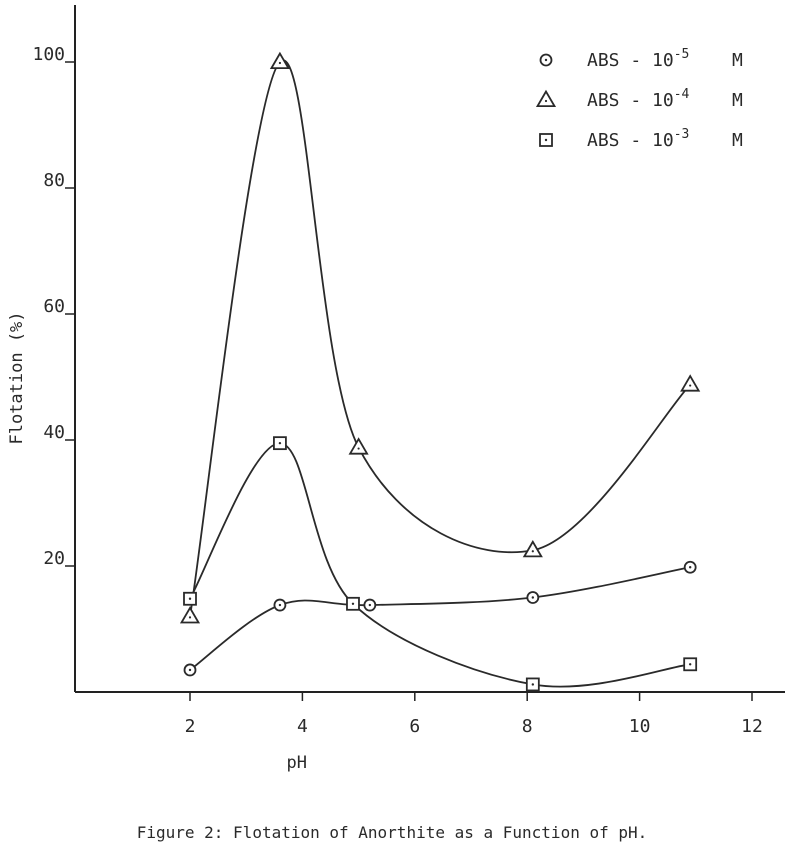 Image resolution: width=800 pixels, height=851 pixels. Describe the element at coordinates (48, 54) in the screenshot. I see `y-tick-label: 100` at that location.